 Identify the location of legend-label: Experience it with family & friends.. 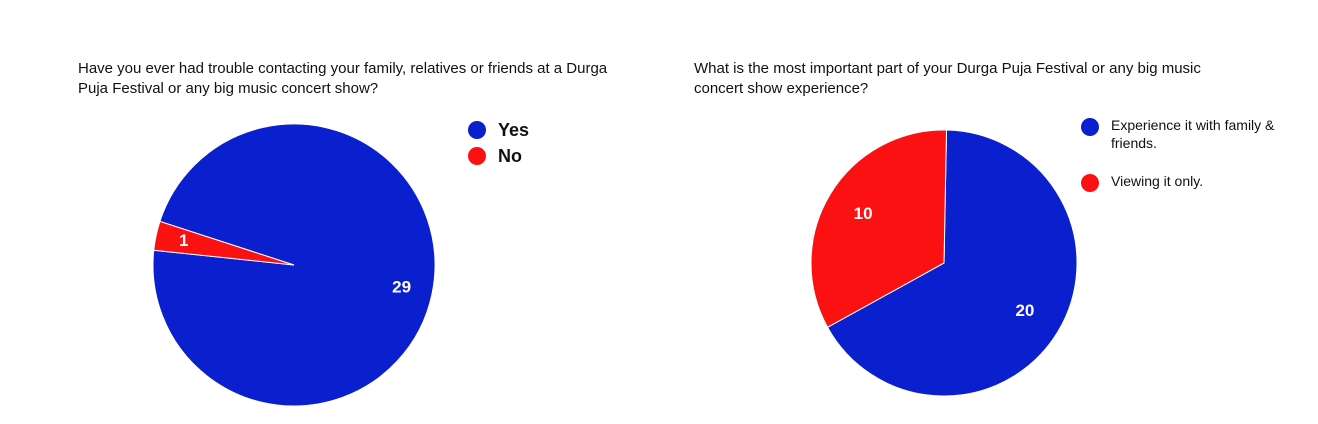
(1193, 134).